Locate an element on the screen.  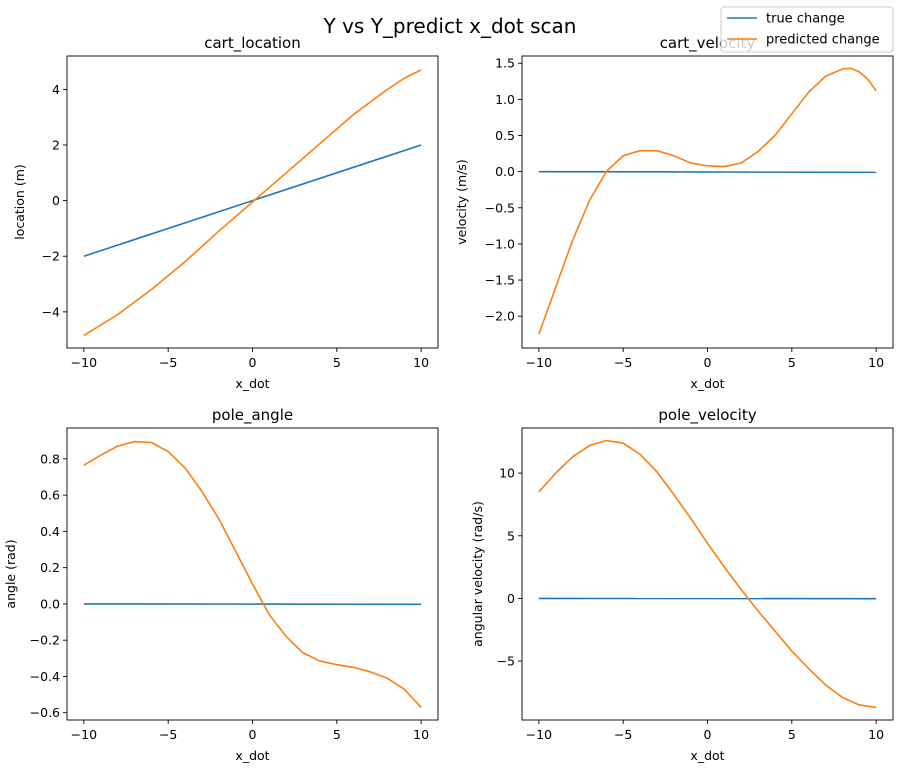
y-tick-label: 1.5 is located at coordinates (505, 63).